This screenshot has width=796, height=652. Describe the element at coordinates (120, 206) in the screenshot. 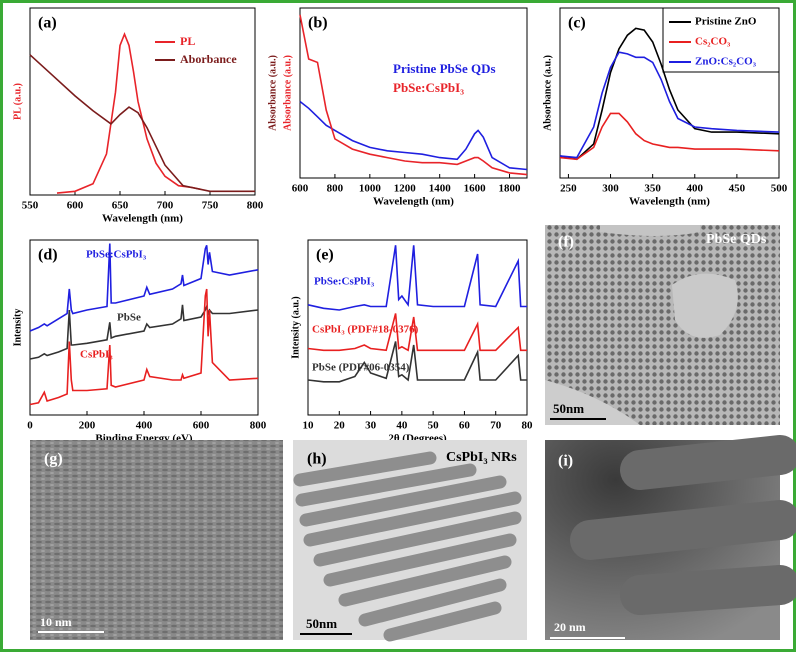

I see `x-tick-label: 650` at that location.